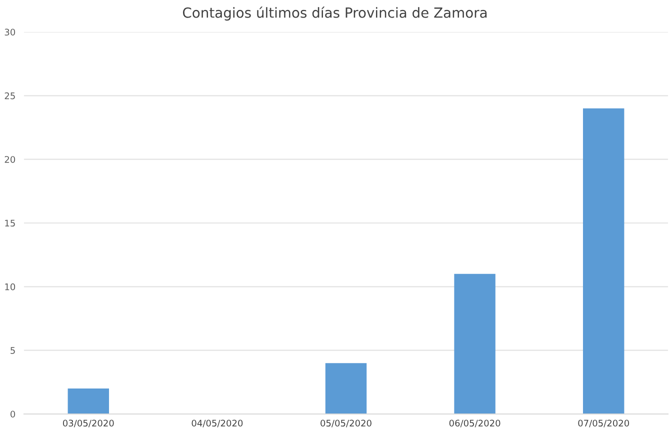  What do you see at coordinates (334, 13) in the screenshot?
I see `chart-title: Contagios últimos días Provincia de Zamora` at bounding box center [334, 13].